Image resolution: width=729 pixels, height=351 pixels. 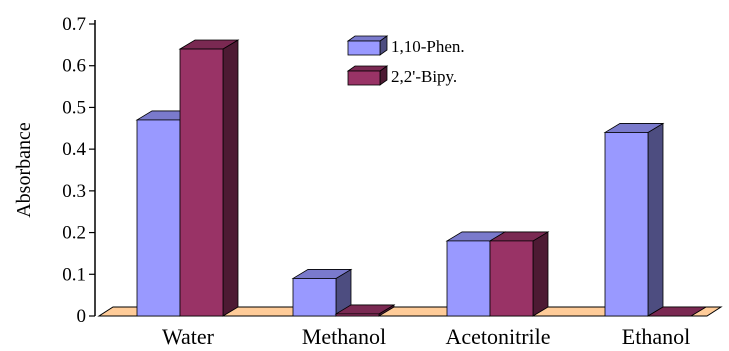 What do you see at coordinates (428, 46) in the screenshot?
I see `legend-label: 1,10-Phen.` at bounding box center [428, 46].